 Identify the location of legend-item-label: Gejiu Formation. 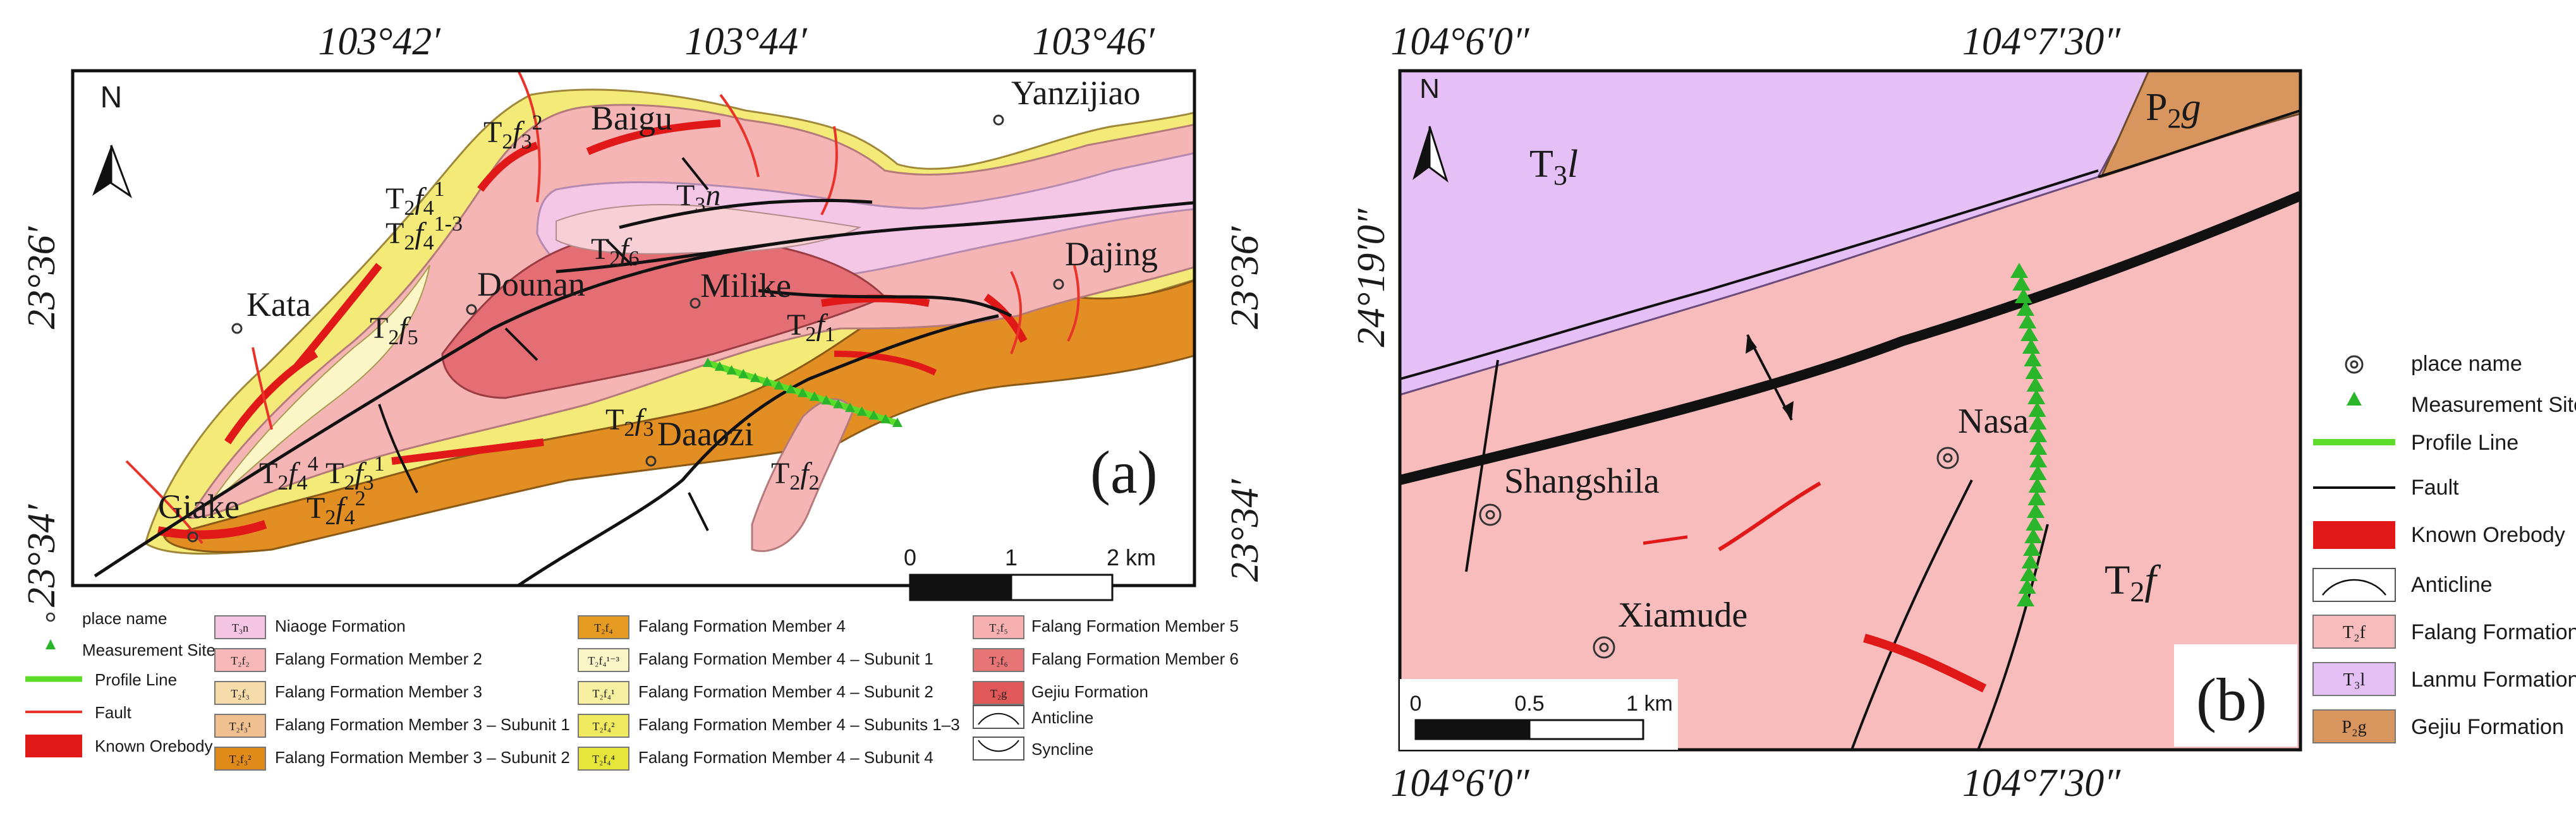
(1089, 692).